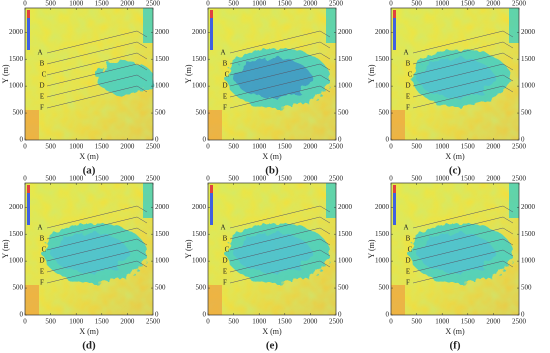 This screenshot has height=353, width=550. What do you see at coordinates (394, 14) in the screenshot?
I see `colorbar-top` at bounding box center [394, 14].